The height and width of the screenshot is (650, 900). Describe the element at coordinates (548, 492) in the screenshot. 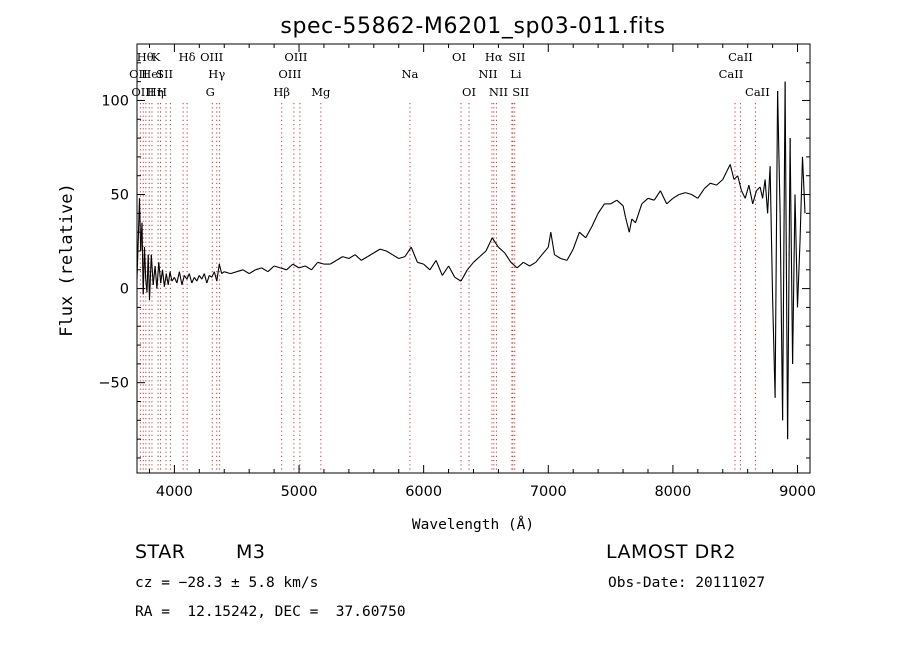

I see `x-tick-label: 7000` at that location.